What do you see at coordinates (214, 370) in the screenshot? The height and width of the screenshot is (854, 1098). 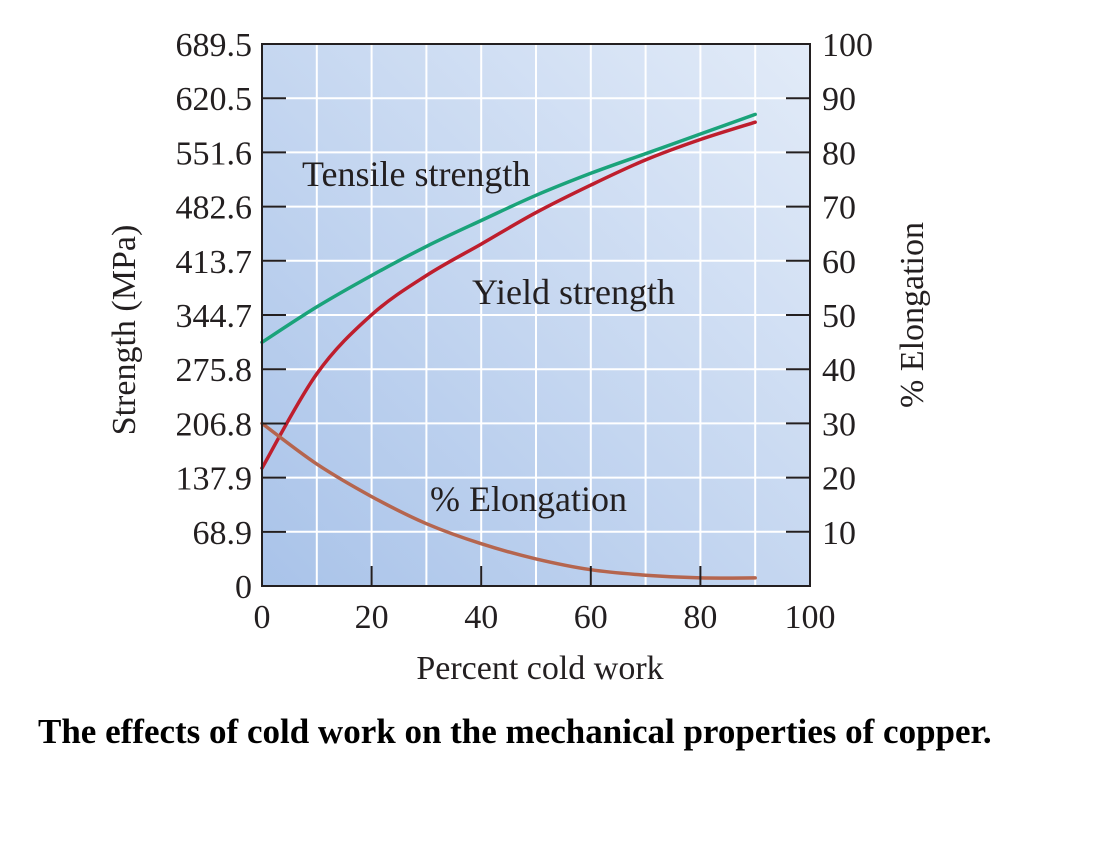 I see `y-tick-label: 275.8` at bounding box center [214, 370].